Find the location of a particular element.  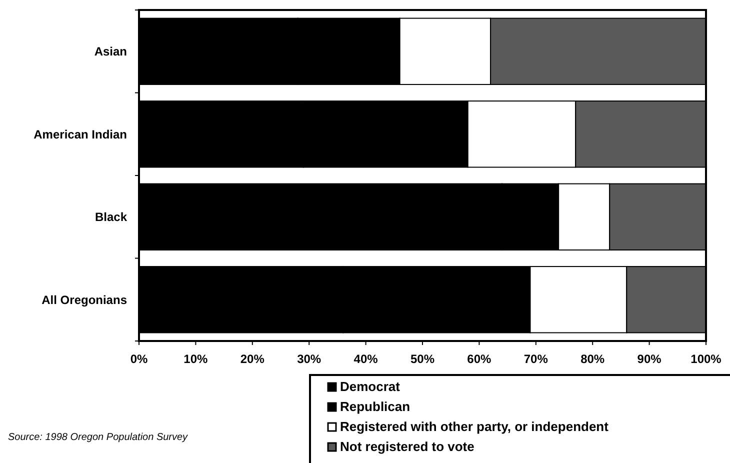

legend-label: Republican is located at coordinates (375, 406).